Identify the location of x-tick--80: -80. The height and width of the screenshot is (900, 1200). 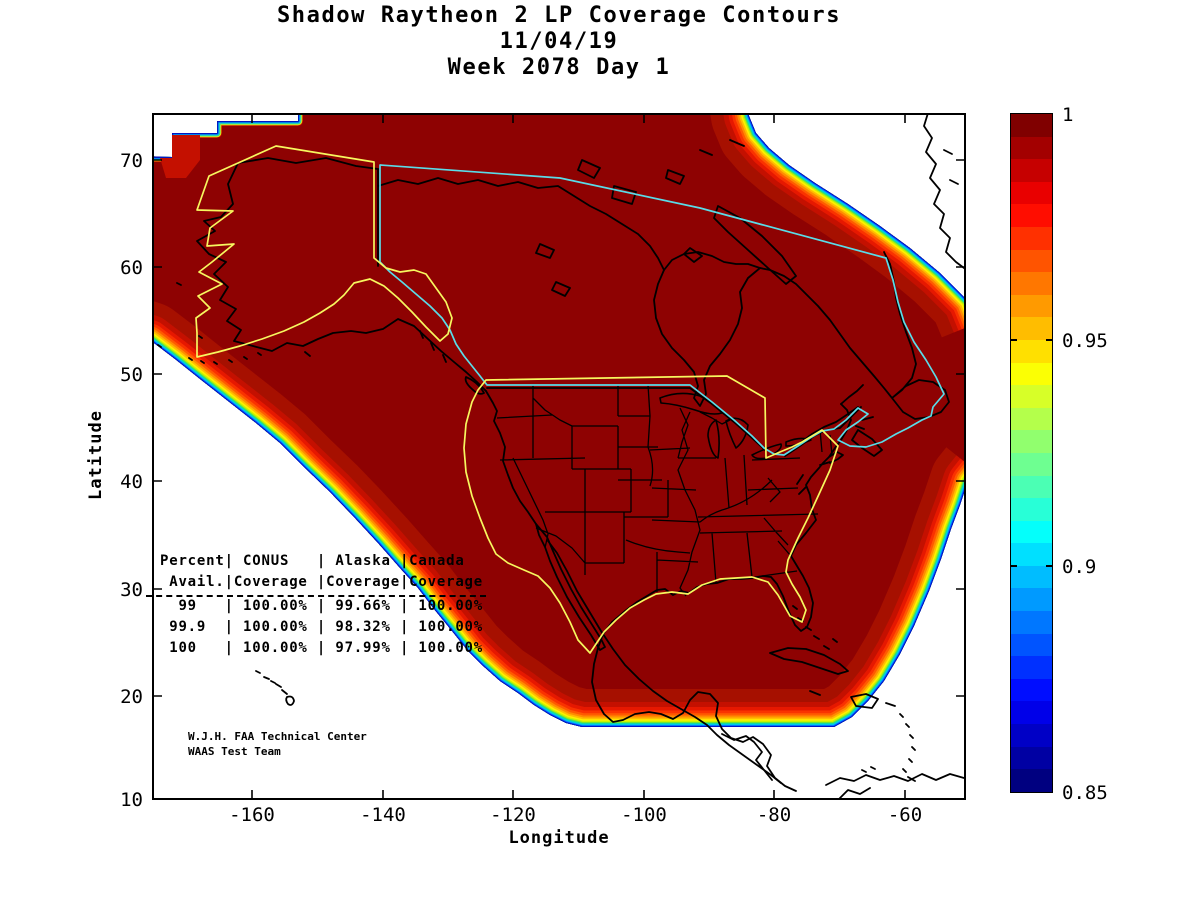
(774, 815).